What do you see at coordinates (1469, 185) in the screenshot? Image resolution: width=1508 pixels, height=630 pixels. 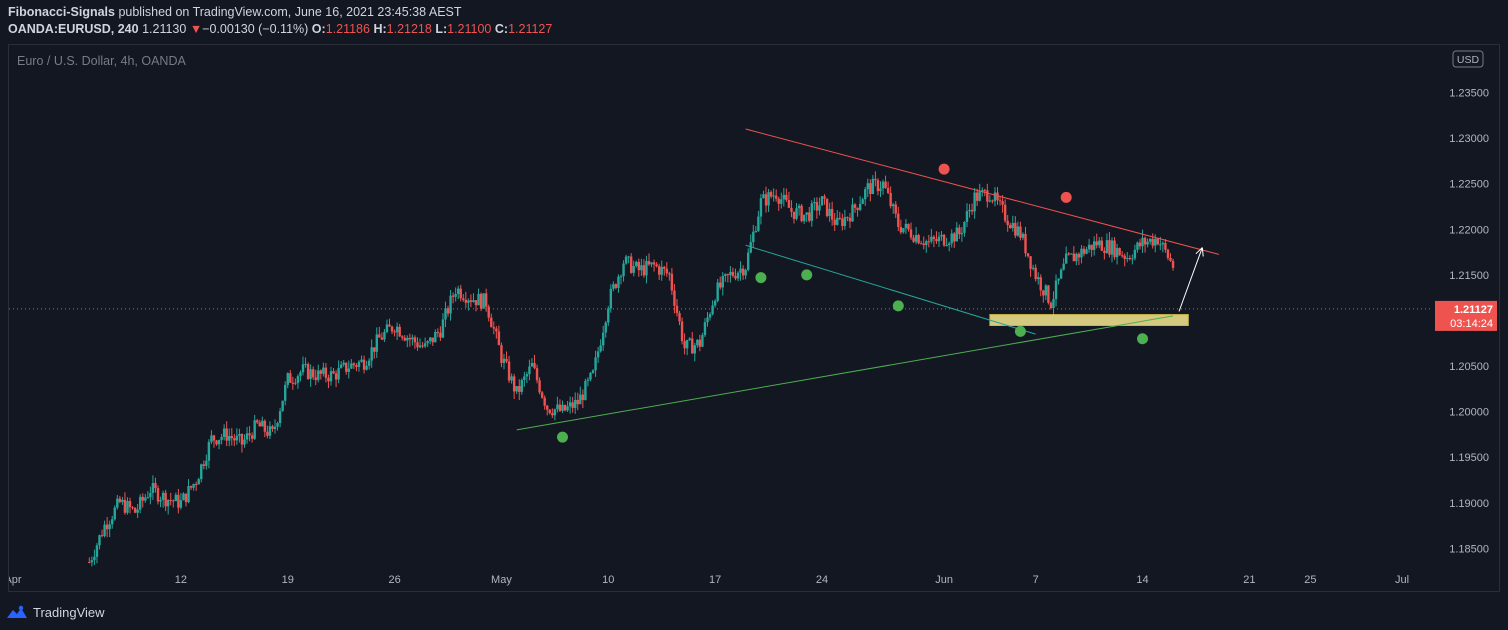 I see `y-tick-label: 1.22500` at bounding box center [1469, 185].